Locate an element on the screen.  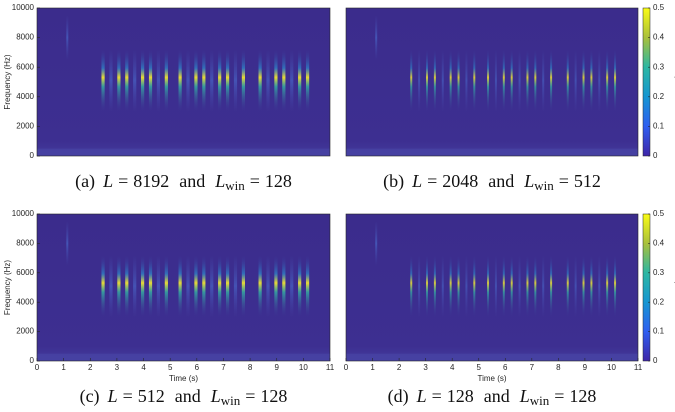
x-tick-label: 4 is located at coordinates (452, 367).